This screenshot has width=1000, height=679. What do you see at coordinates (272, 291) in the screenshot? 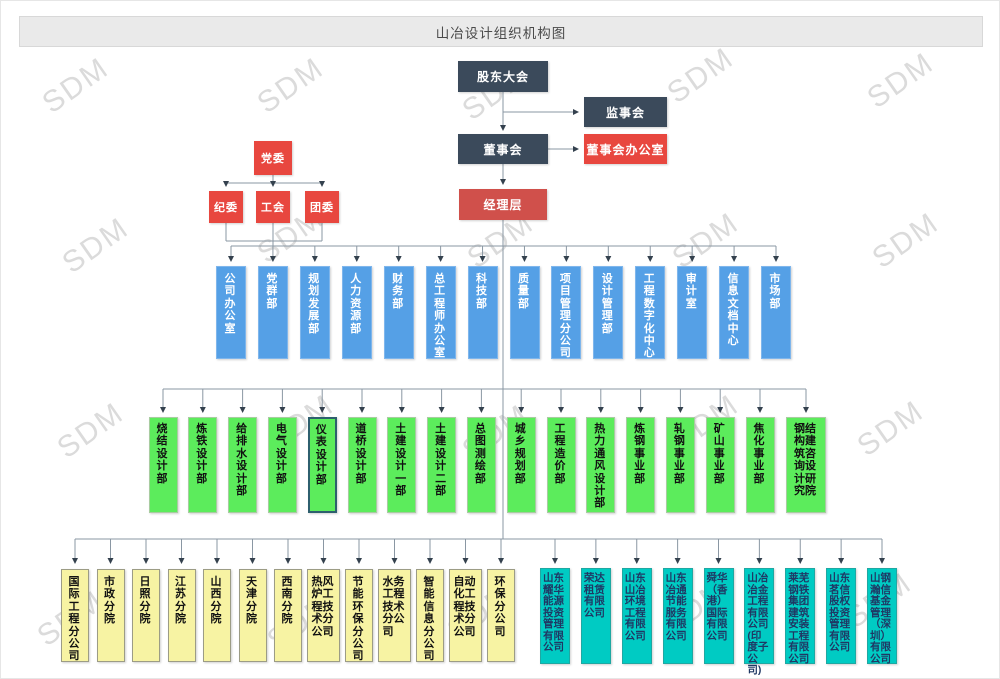
I see `node-label: 党群部` at bounding box center [272, 291].